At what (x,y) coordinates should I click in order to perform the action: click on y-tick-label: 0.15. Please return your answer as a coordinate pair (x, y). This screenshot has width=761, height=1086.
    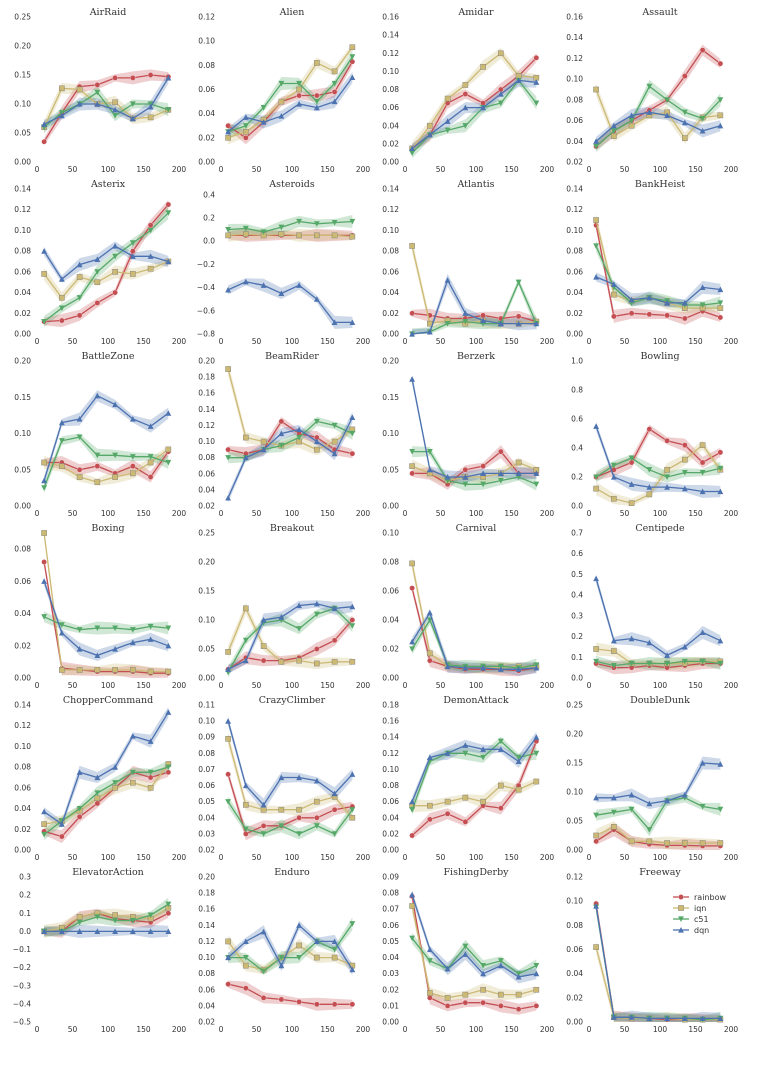
    Looking at the image, I should click on (22, 75).